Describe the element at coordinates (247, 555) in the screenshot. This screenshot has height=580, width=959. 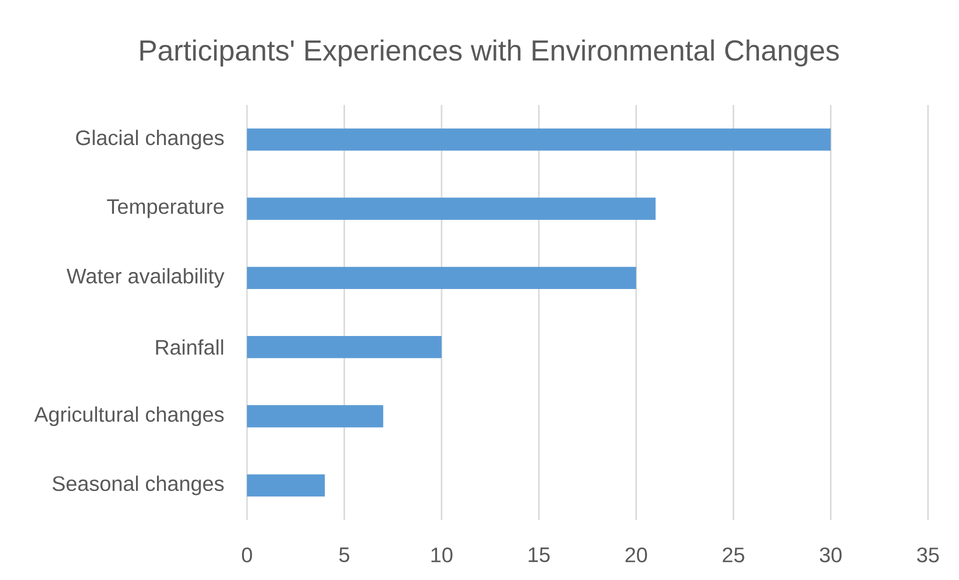
I see `x-tick-label: 0` at that location.